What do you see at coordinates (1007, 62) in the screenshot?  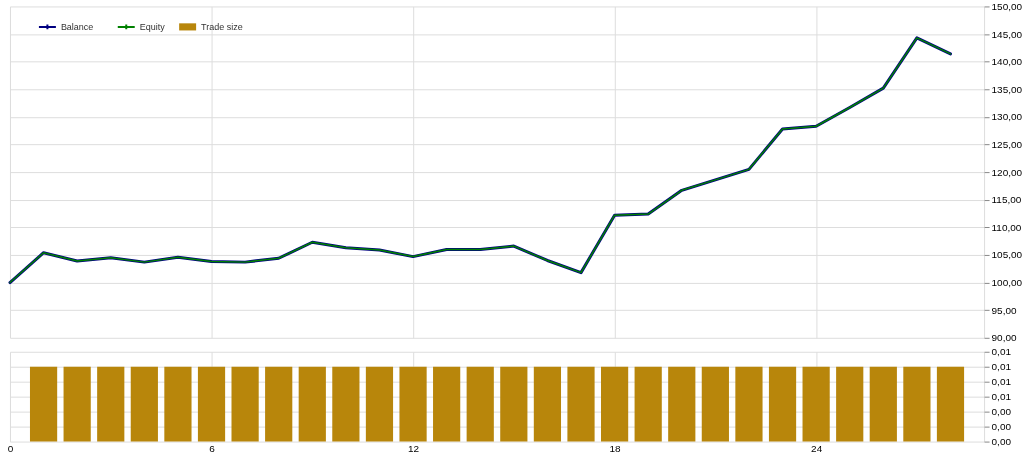 I see `y-tick-label: 140,00` at bounding box center [1007, 62].